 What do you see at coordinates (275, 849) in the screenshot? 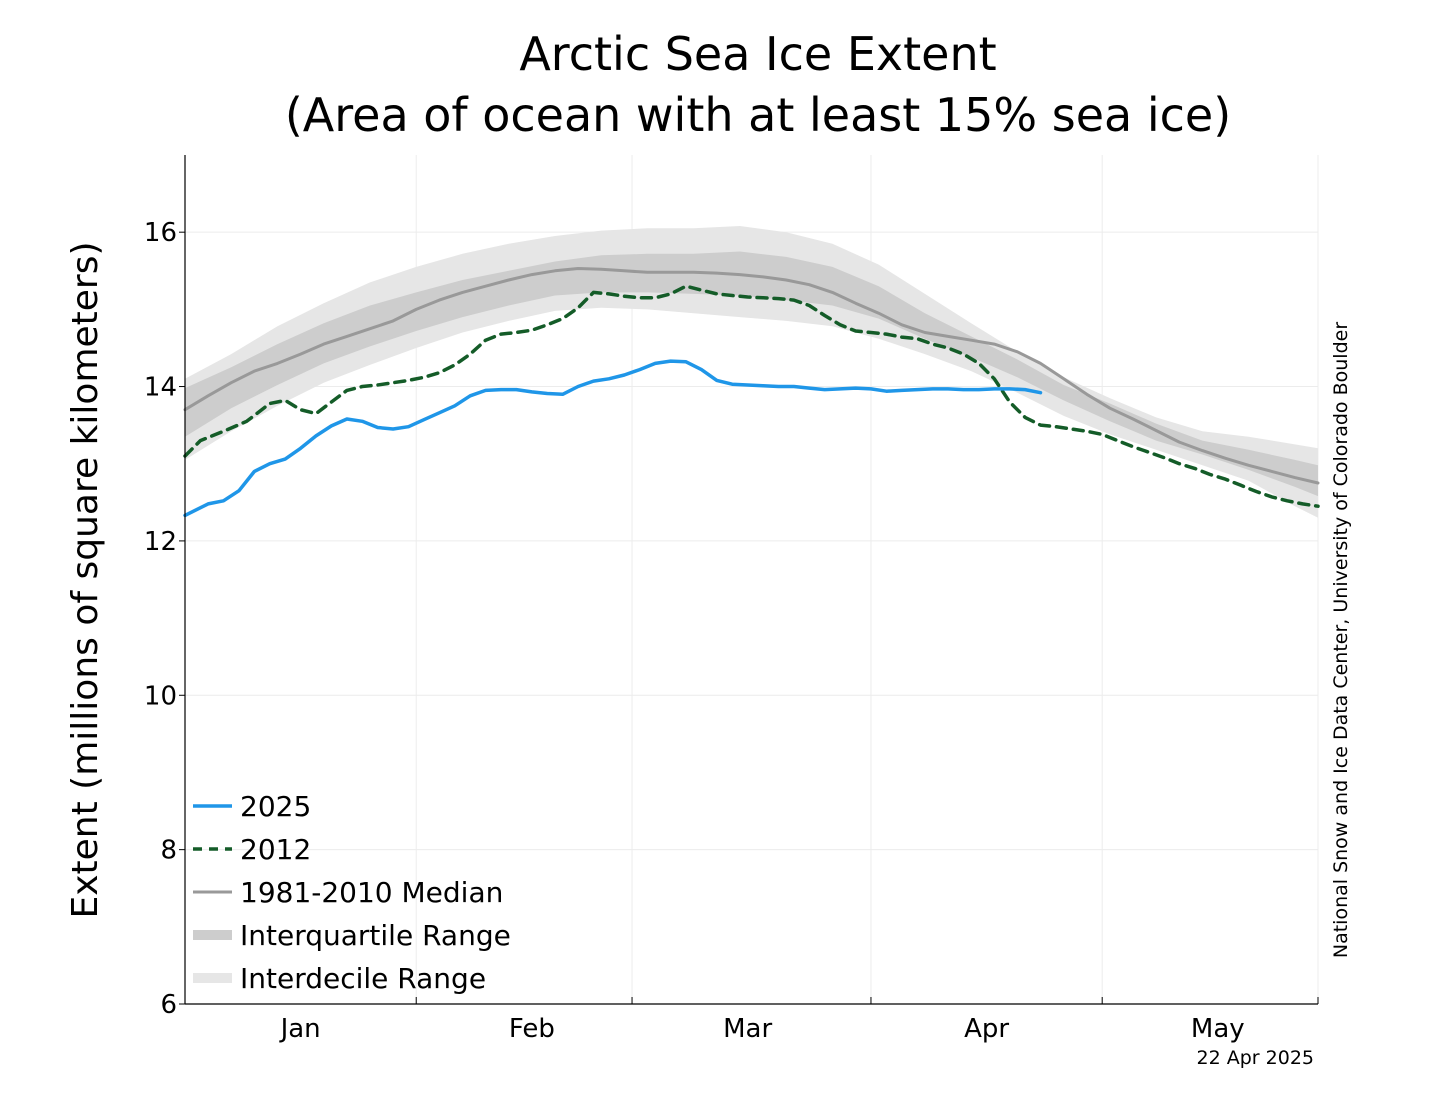
I see `legend-label: 2012` at bounding box center [275, 849].